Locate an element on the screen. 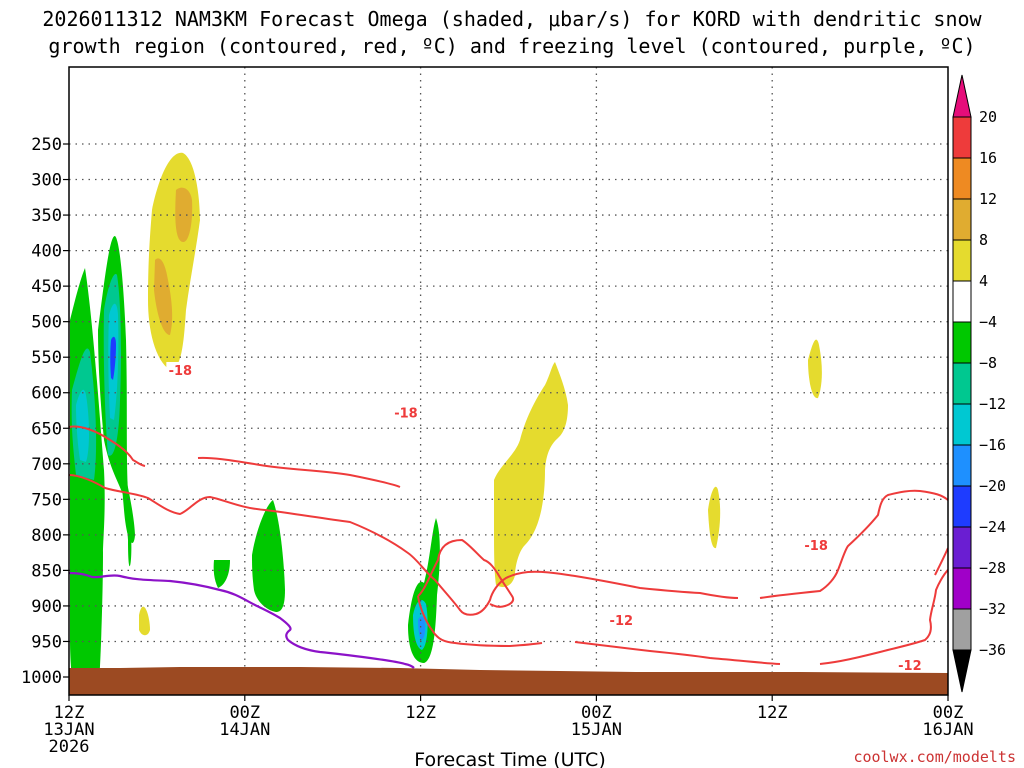  colorbar-label: 16 is located at coordinates (988, 158).